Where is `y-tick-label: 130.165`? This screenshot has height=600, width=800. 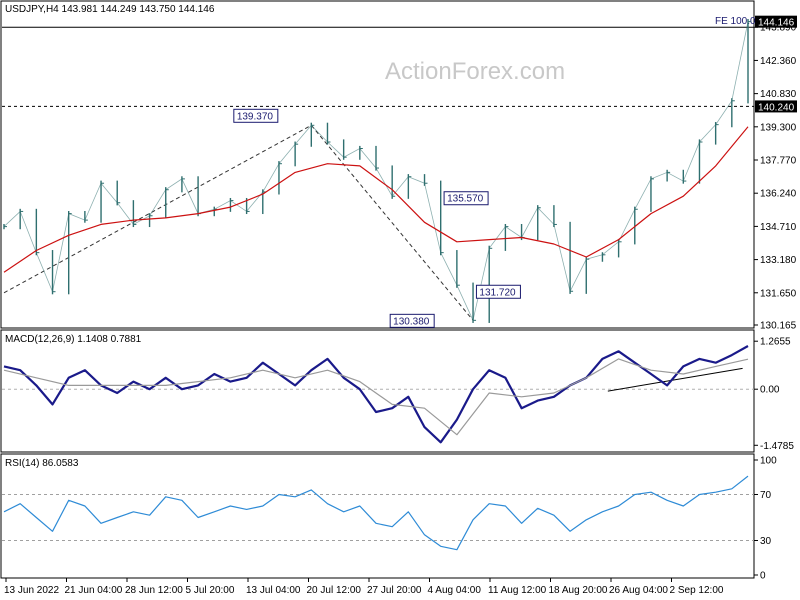 y-tick-label: 130.165 is located at coordinates (778, 326).